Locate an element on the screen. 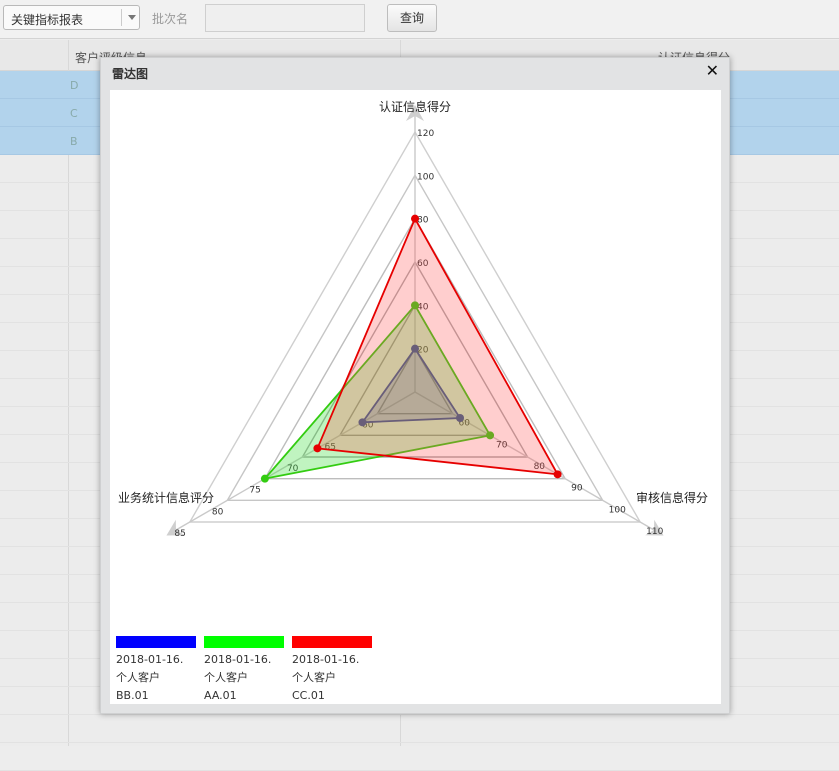 The height and width of the screenshot is (771, 839). axis-title: 业务统计信息评分 is located at coordinates (166, 497).